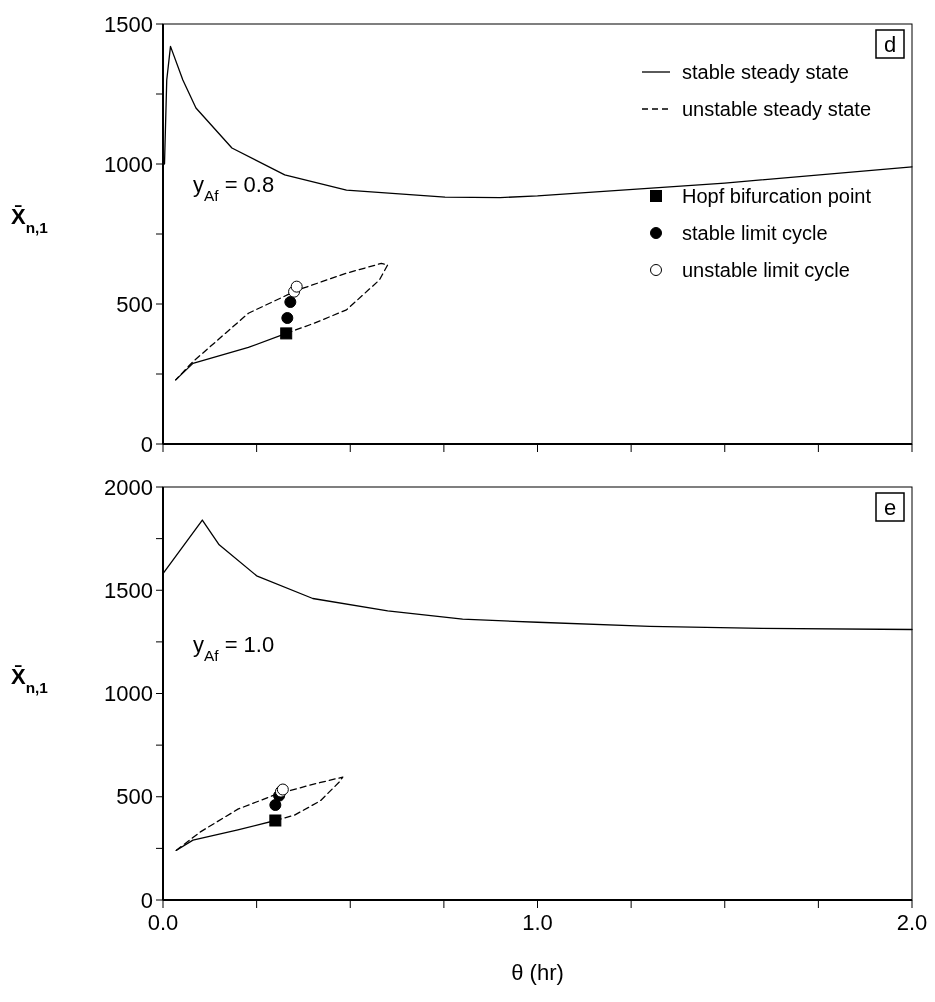 This screenshot has width=935, height=1002. Describe the element at coordinates (777, 109) in the screenshot. I see `legend-label: unstable steady state` at that location.